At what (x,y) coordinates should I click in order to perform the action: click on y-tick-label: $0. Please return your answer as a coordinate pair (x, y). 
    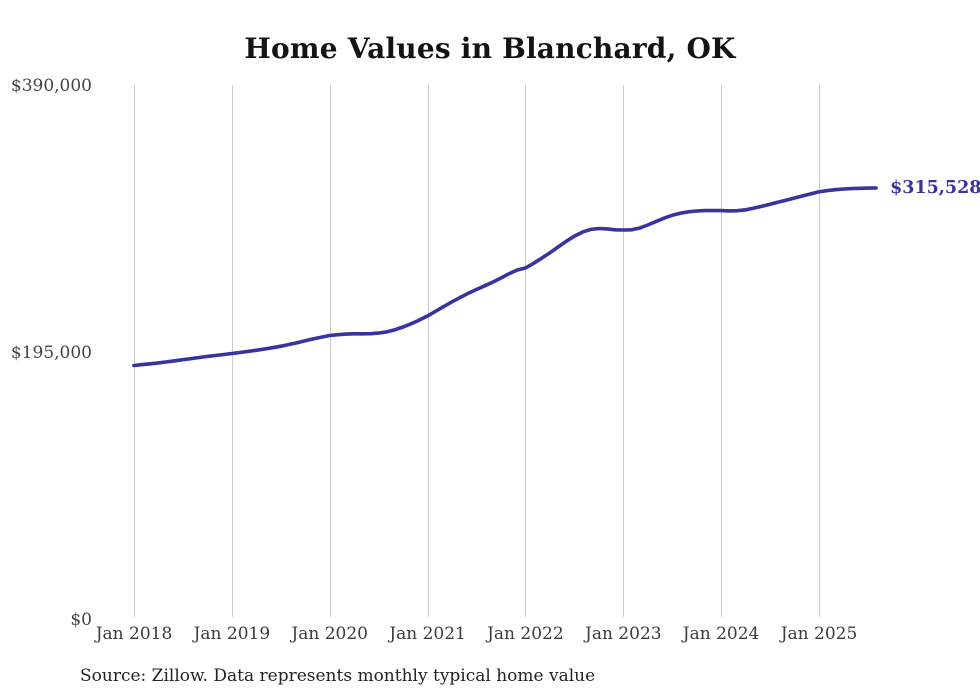
    Looking at the image, I should click on (81, 620).